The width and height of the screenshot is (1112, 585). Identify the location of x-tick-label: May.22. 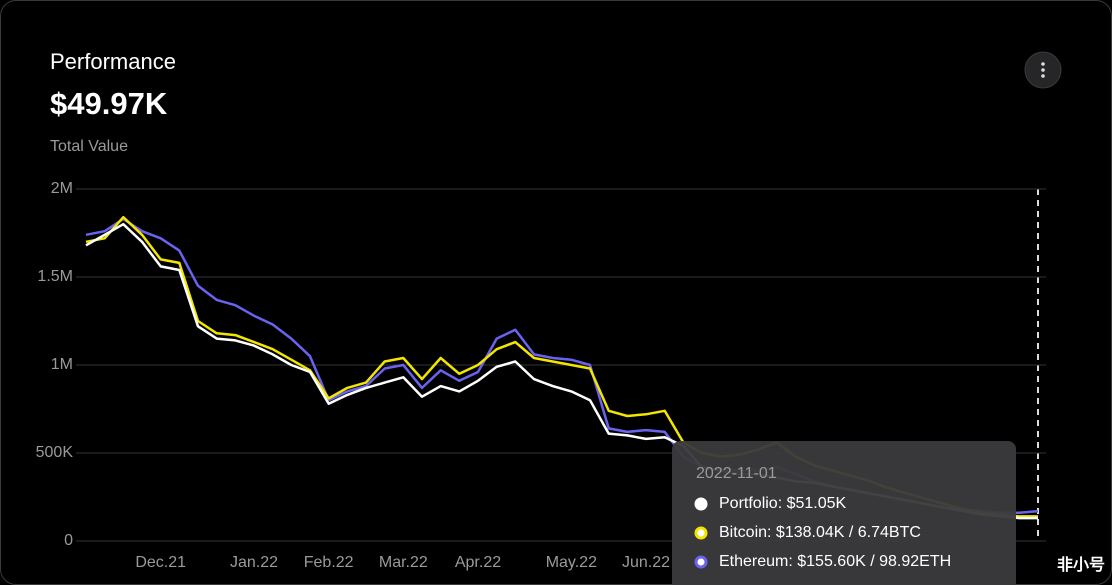
(571, 562).